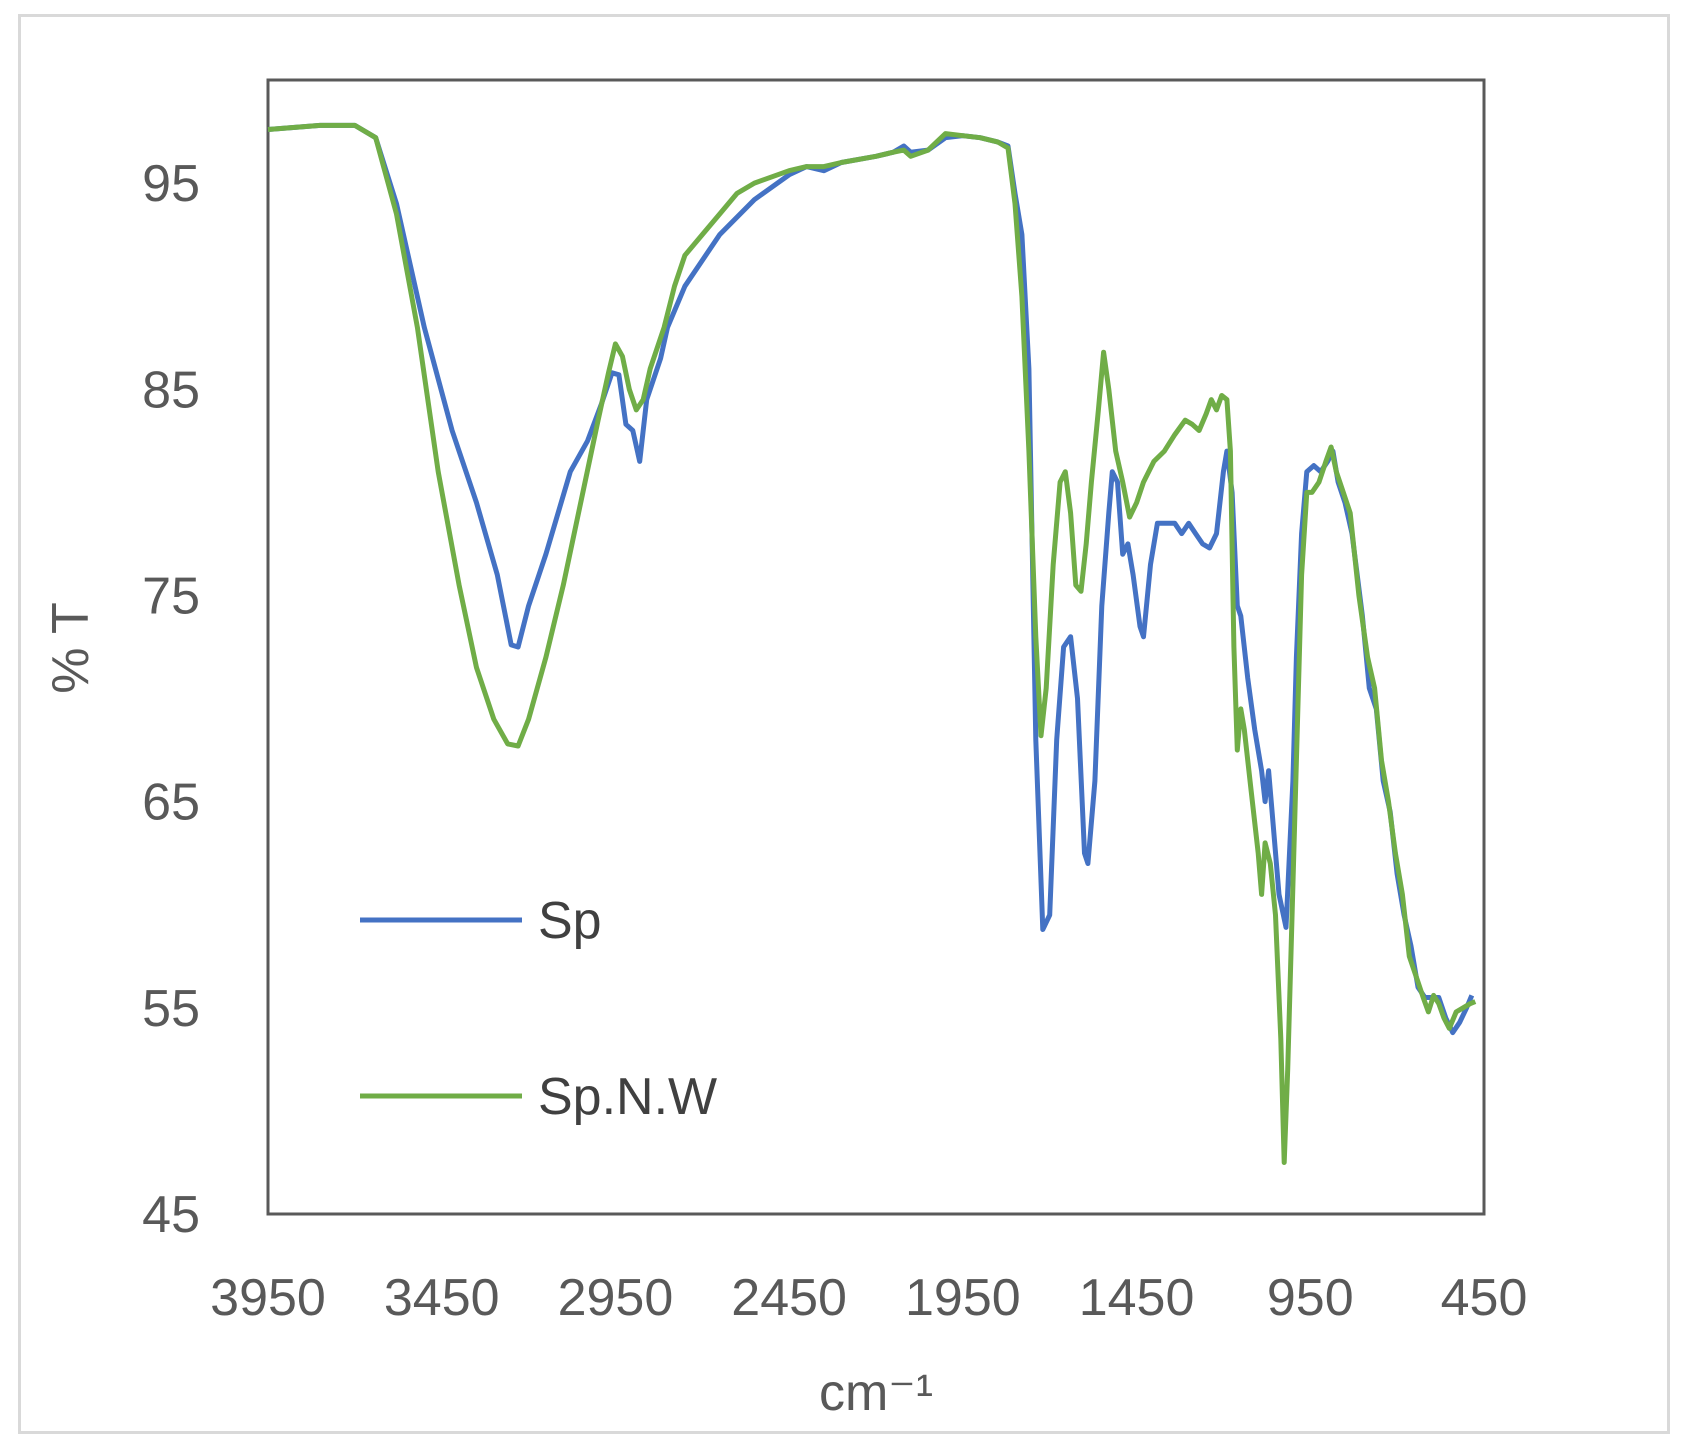 The height and width of the screenshot is (1450, 1692). What do you see at coordinates (1310, 1298) in the screenshot?
I see `x-tick-label: 950` at bounding box center [1310, 1298].